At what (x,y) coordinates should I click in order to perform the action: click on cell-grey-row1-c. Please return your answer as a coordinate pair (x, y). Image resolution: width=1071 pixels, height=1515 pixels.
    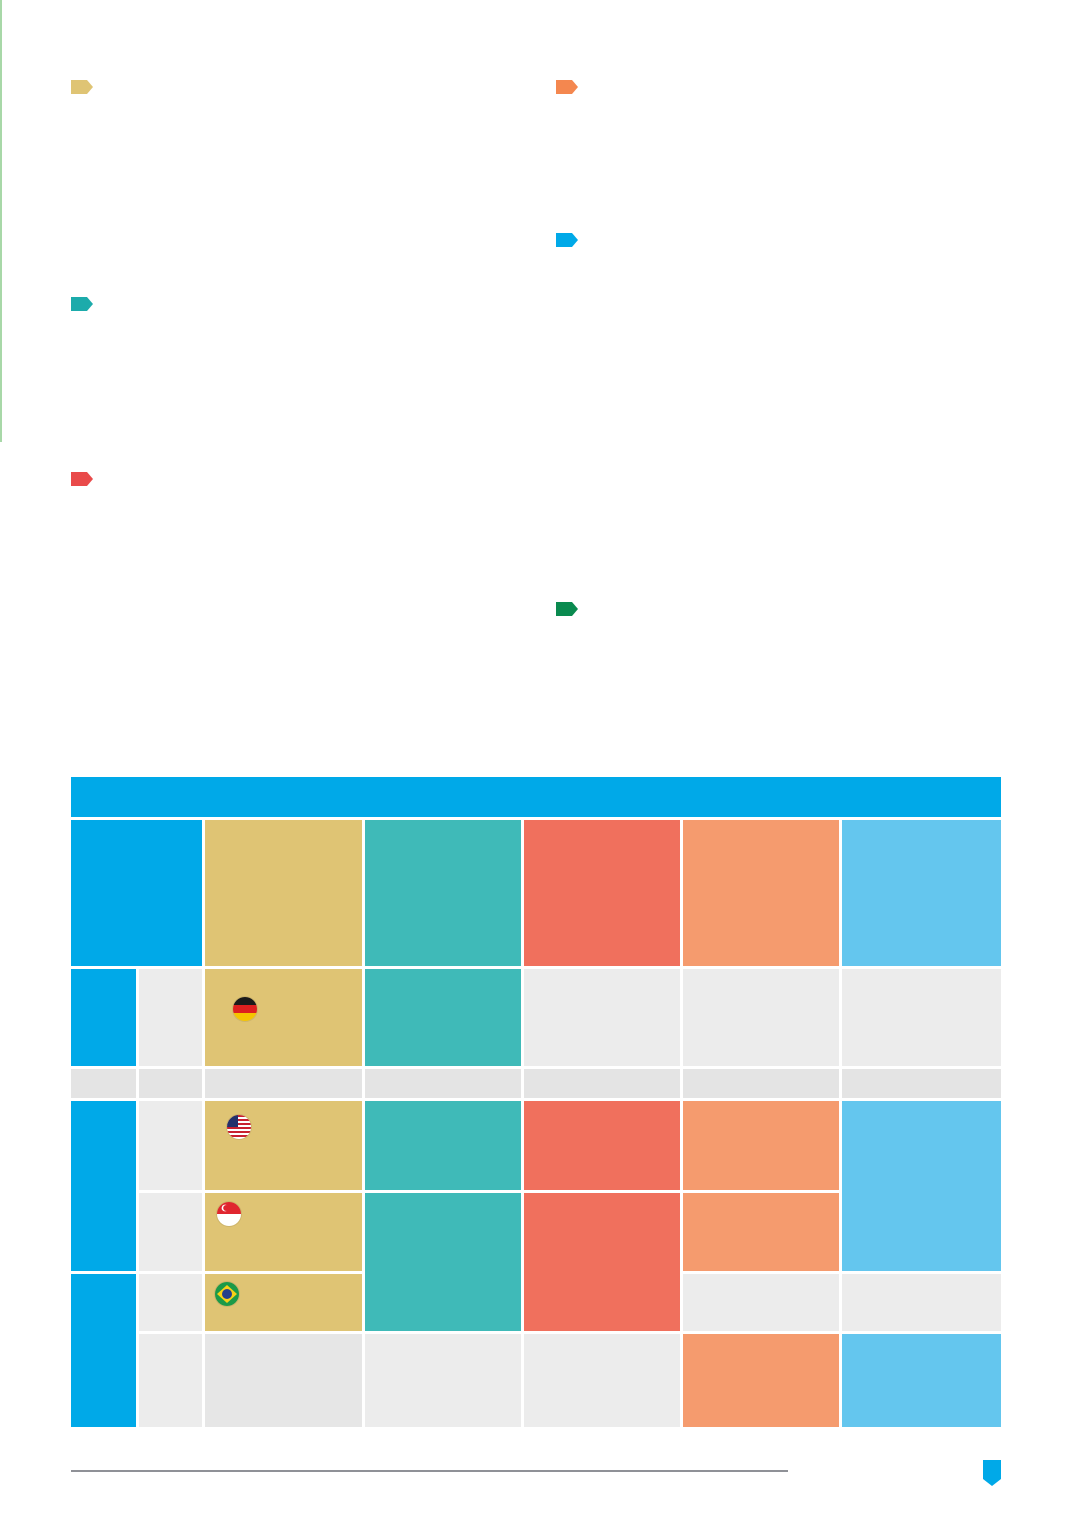
    Looking at the image, I should click on (921, 1017).